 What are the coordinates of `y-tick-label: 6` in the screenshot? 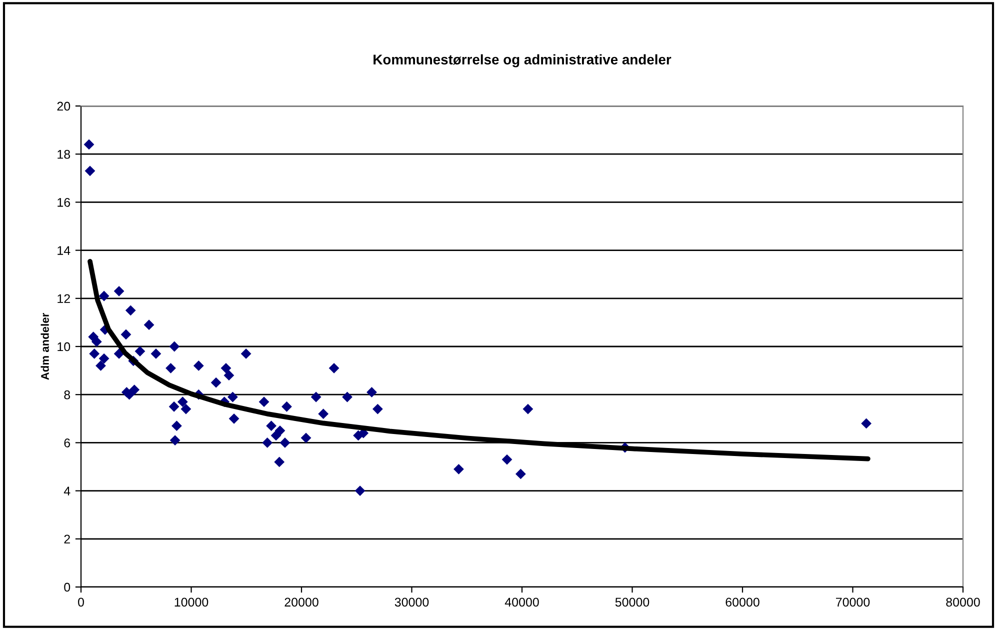 It's located at (67, 443).